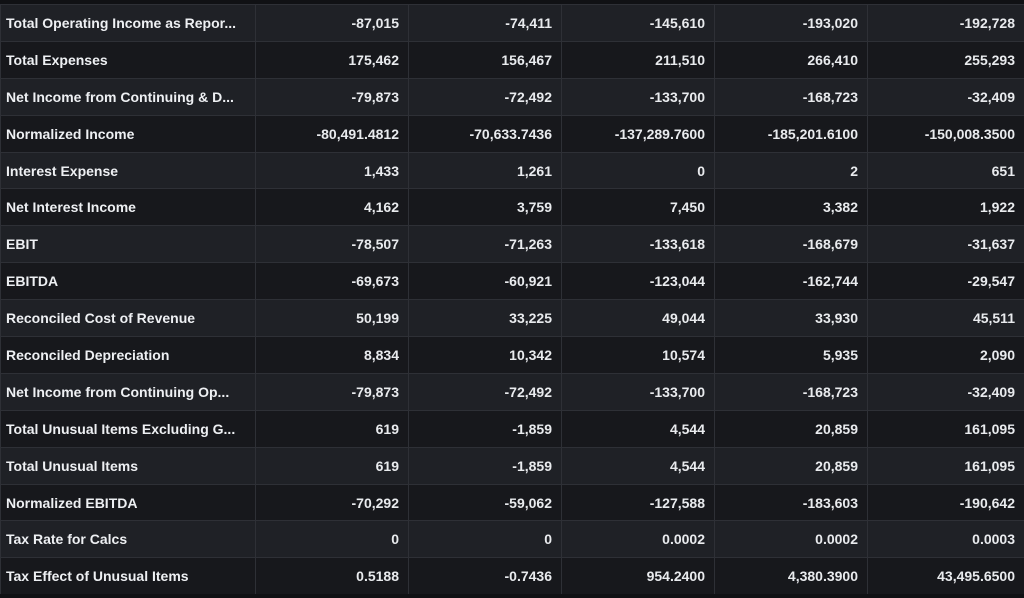  What do you see at coordinates (945, 170) in the screenshot?
I see `cell-value: 651` at bounding box center [945, 170].